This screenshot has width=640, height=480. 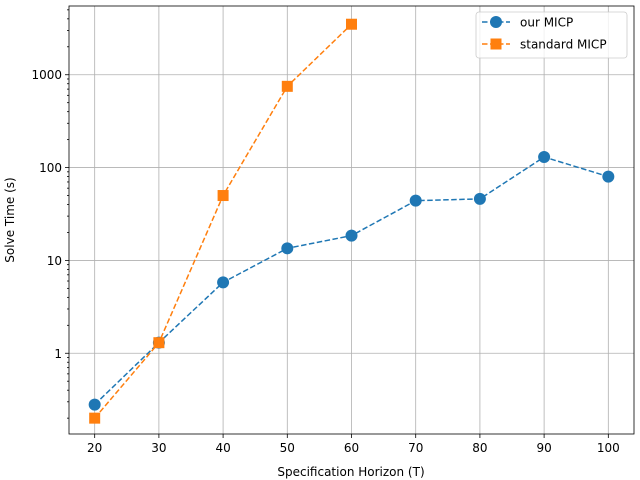 I want to click on legend-box, so click(x=551, y=35).